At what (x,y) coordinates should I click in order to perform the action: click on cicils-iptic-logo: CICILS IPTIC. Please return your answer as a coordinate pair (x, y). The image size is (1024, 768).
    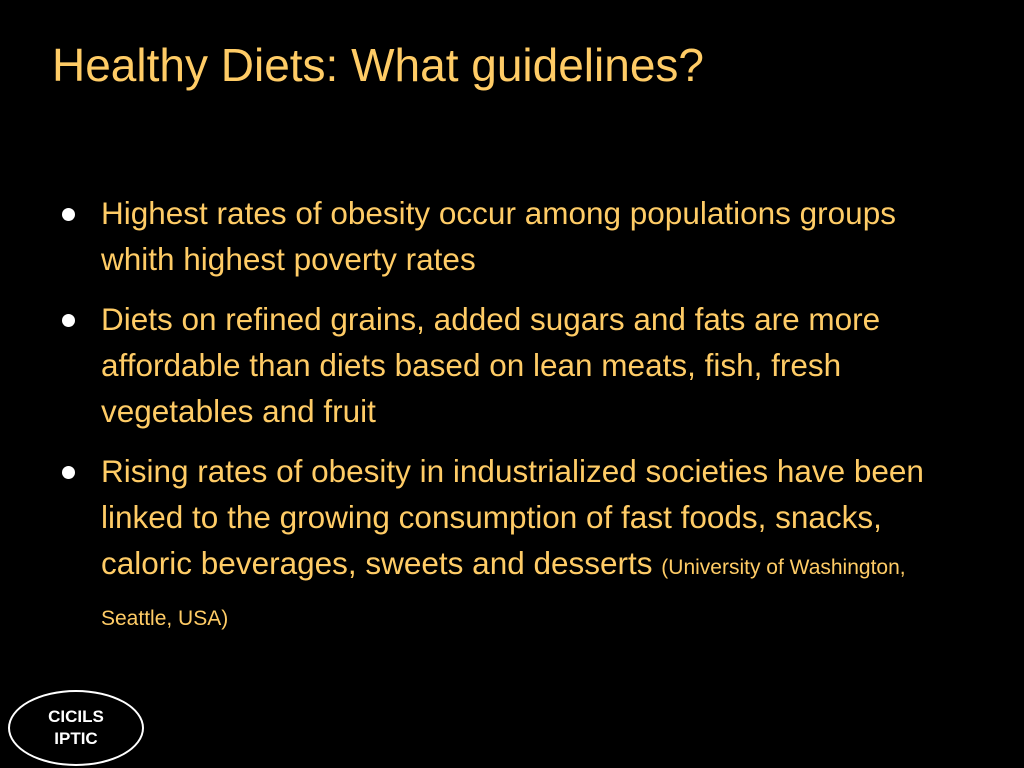
    Looking at the image, I should click on (76, 728).